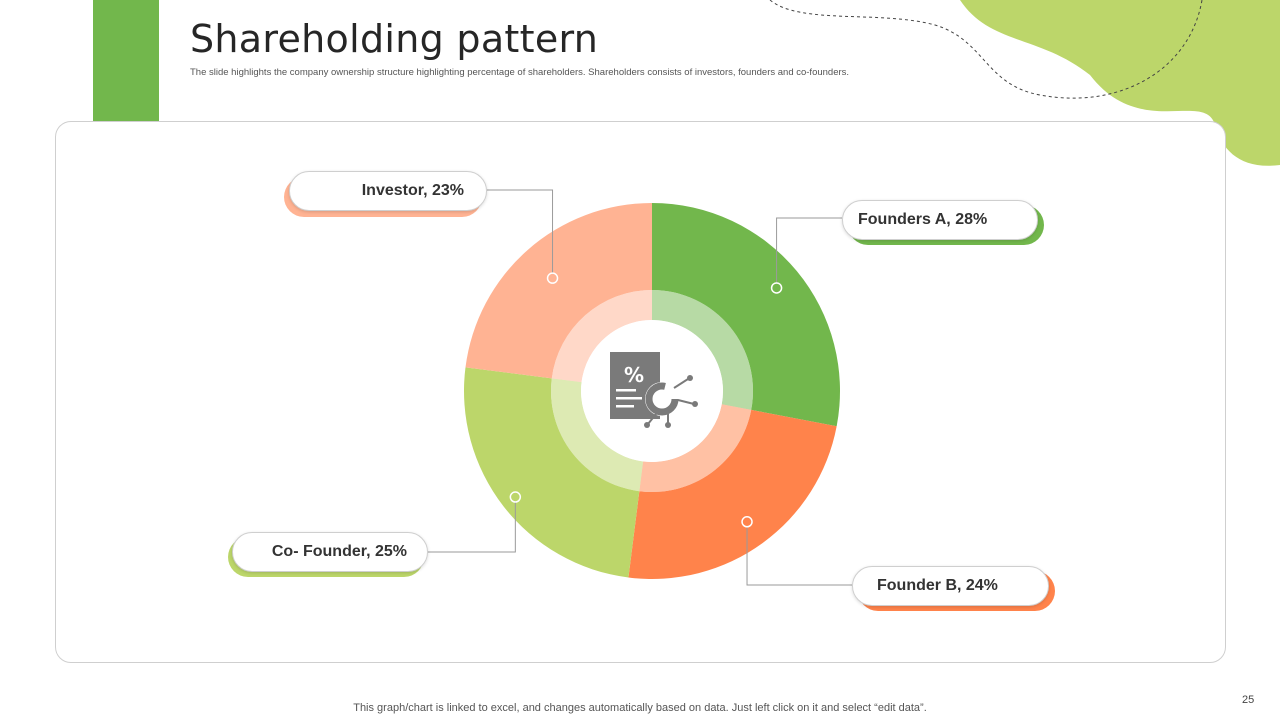 Image resolution: width=1280 pixels, height=720 pixels. What do you see at coordinates (394, 39) in the screenshot?
I see `page-title: Shareholding pattern` at bounding box center [394, 39].